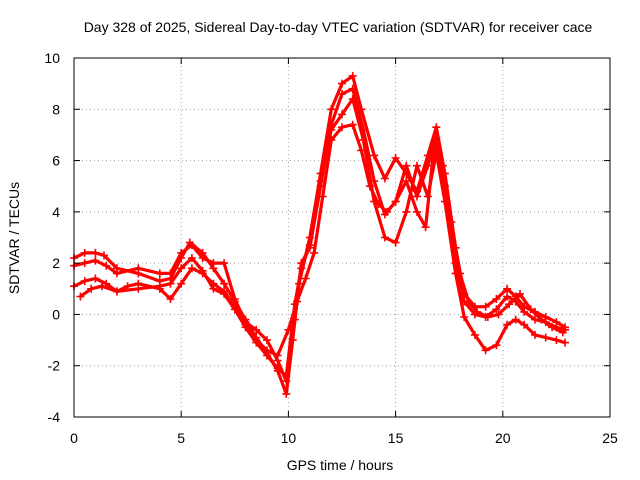 This screenshot has width=640, height=480. What do you see at coordinates (56, 109) in the screenshot?
I see `y-tick-label: 8` at bounding box center [56, 109].